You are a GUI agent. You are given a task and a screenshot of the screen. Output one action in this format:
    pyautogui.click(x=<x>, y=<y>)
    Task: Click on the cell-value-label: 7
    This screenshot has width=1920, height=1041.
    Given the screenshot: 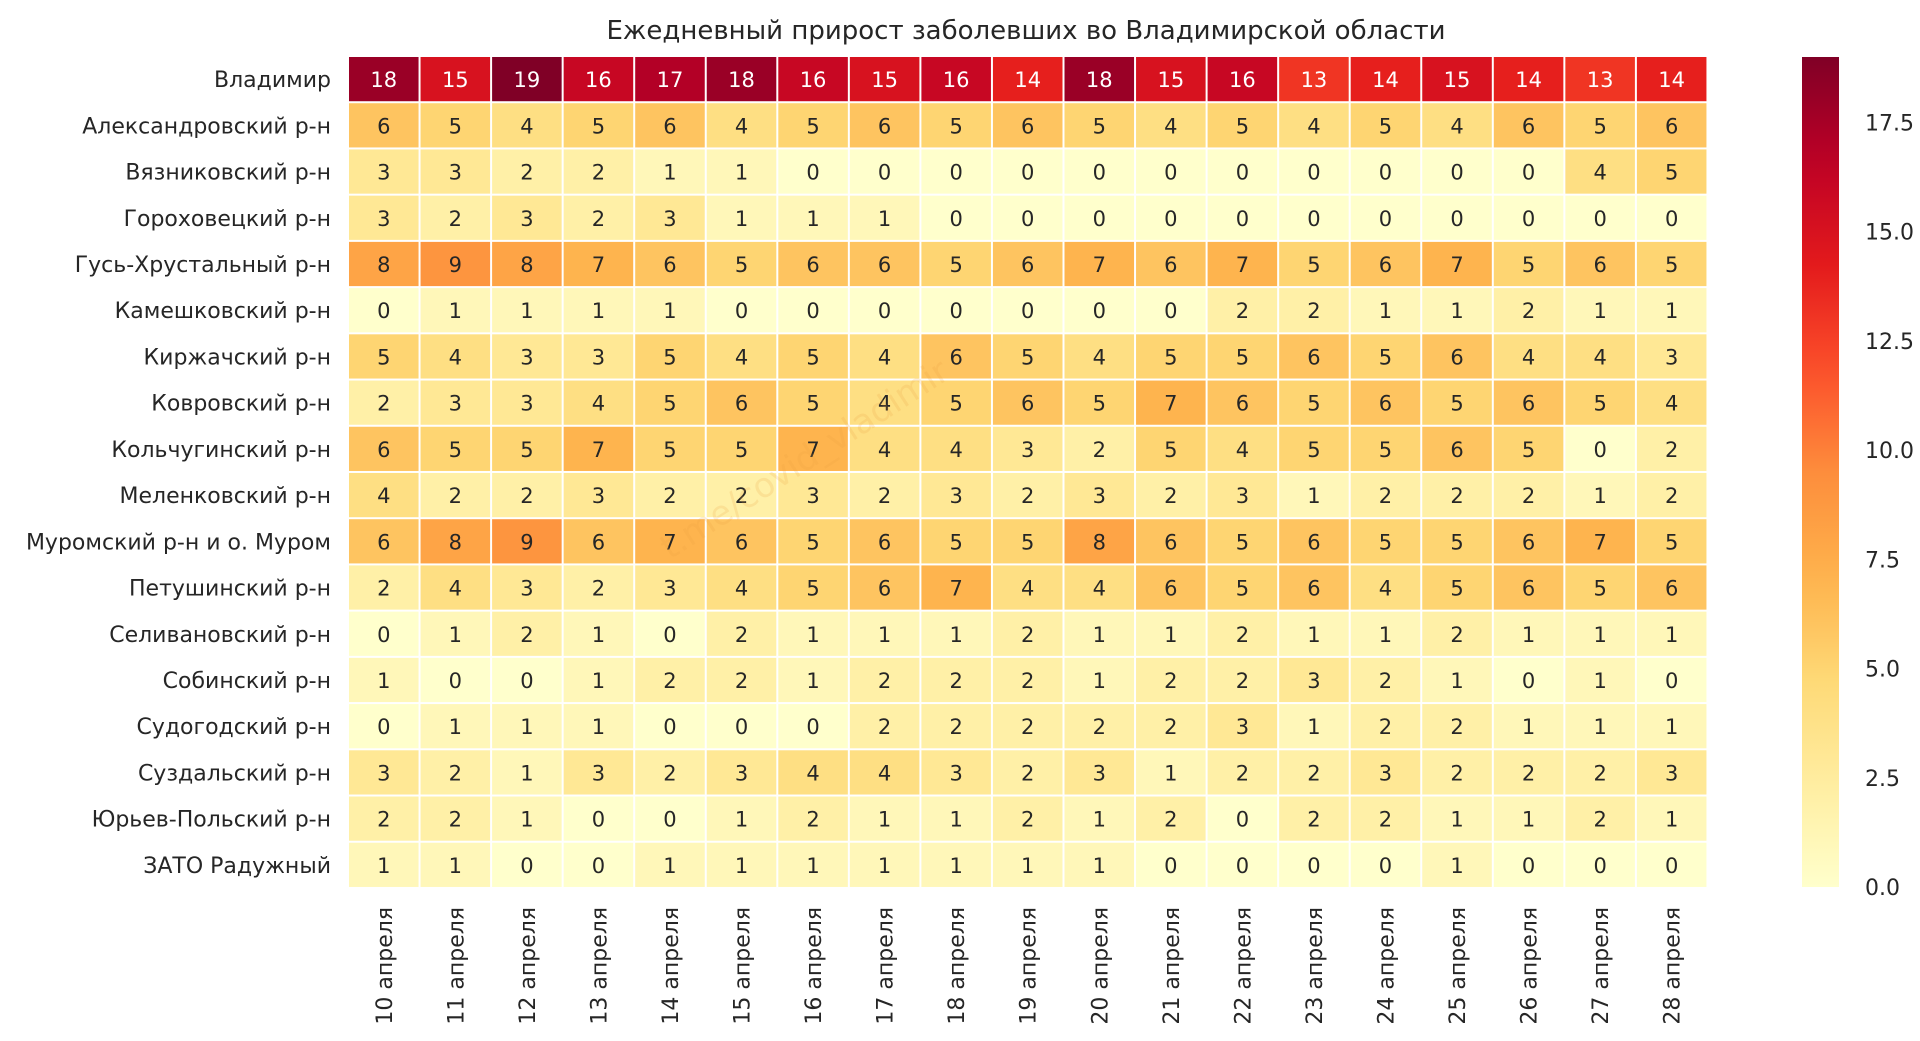 What is the action you would take?
    pyautogui.click(x=1599, y=542)
    